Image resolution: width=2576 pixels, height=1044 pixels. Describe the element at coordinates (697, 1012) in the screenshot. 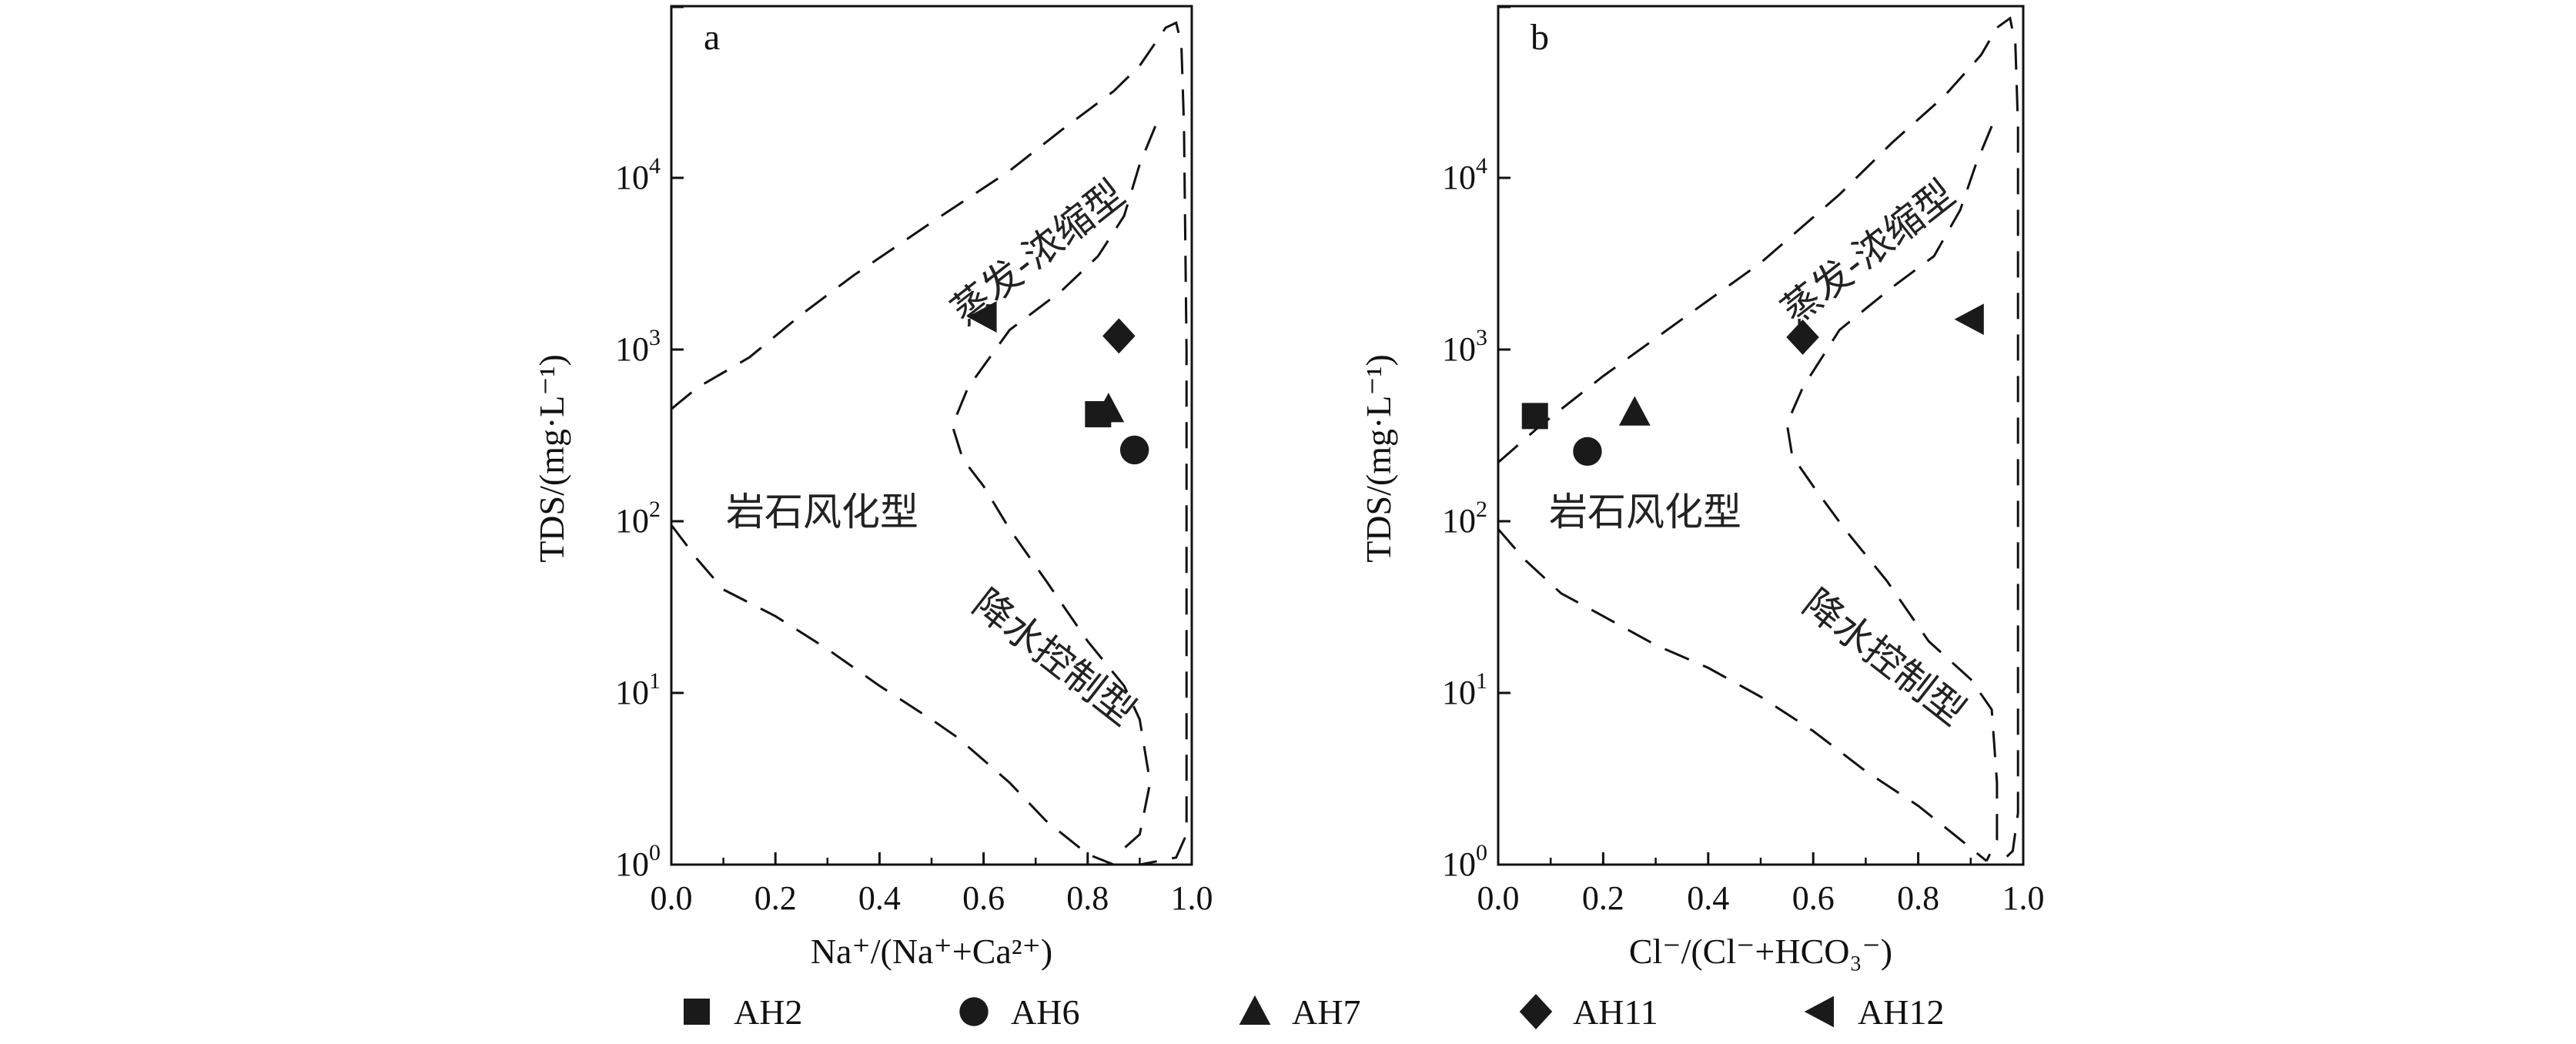

I see `legend-marker-ah2` at that location.